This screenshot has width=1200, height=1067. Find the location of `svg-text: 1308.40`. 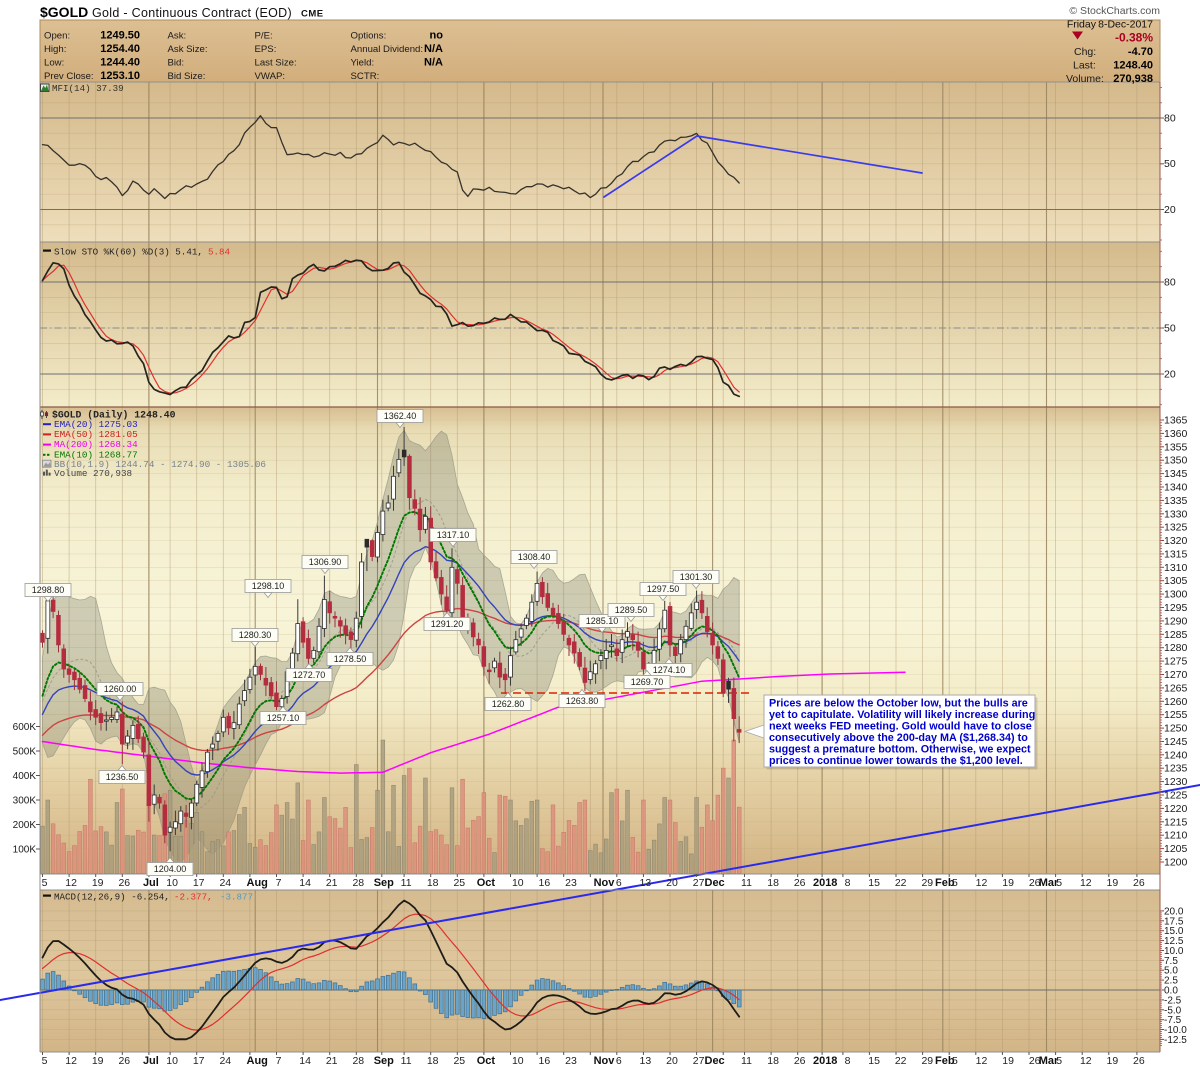

svg-text: 1308.40 is located at coordinates (534, 557).